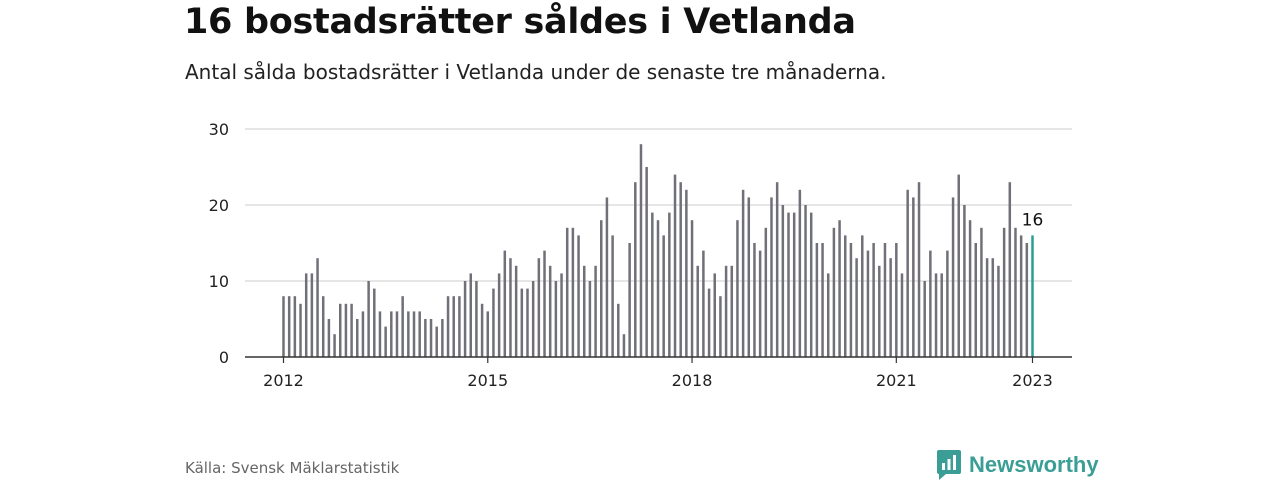 The height and width of the screenshot is (481, 1280). I want to click on y-tick-label: 0, so click(224, 357).